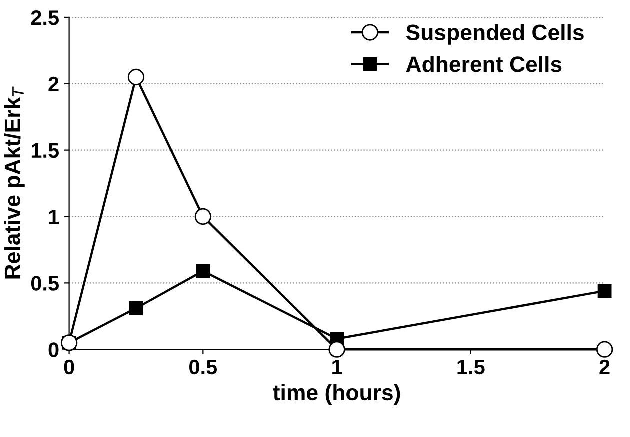 The height and width of the screenshot is (437, 630). I want to click on x-tick-label: 0.5, so click(204, 367).